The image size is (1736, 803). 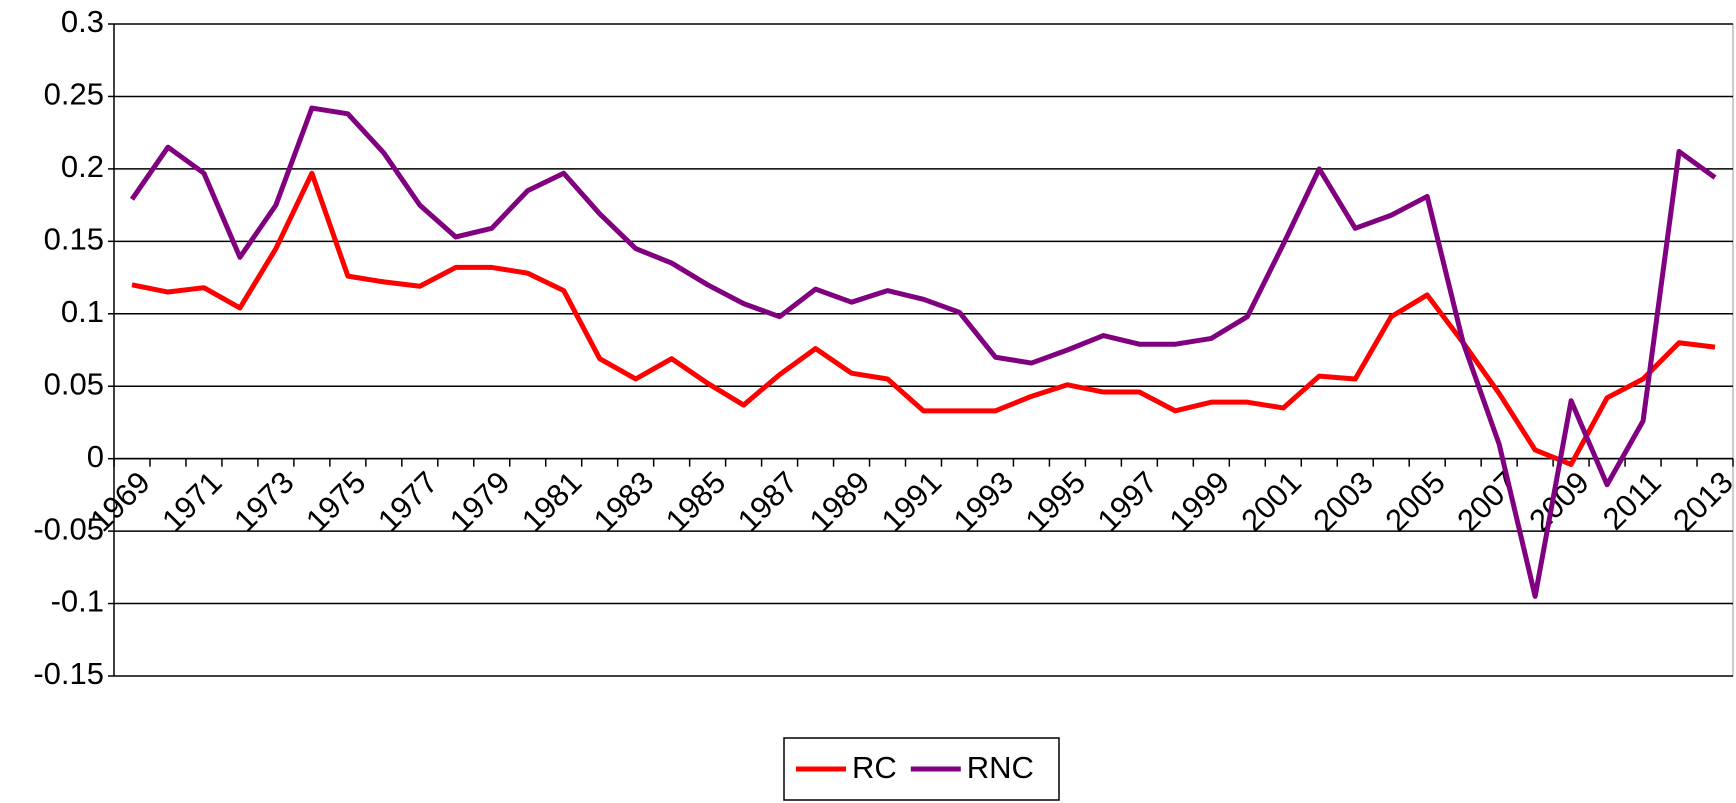 What do you see at coordinates (95, 456) in the screenshot?
I see `y-tick-label: 0` at bounding box center [95, 456].